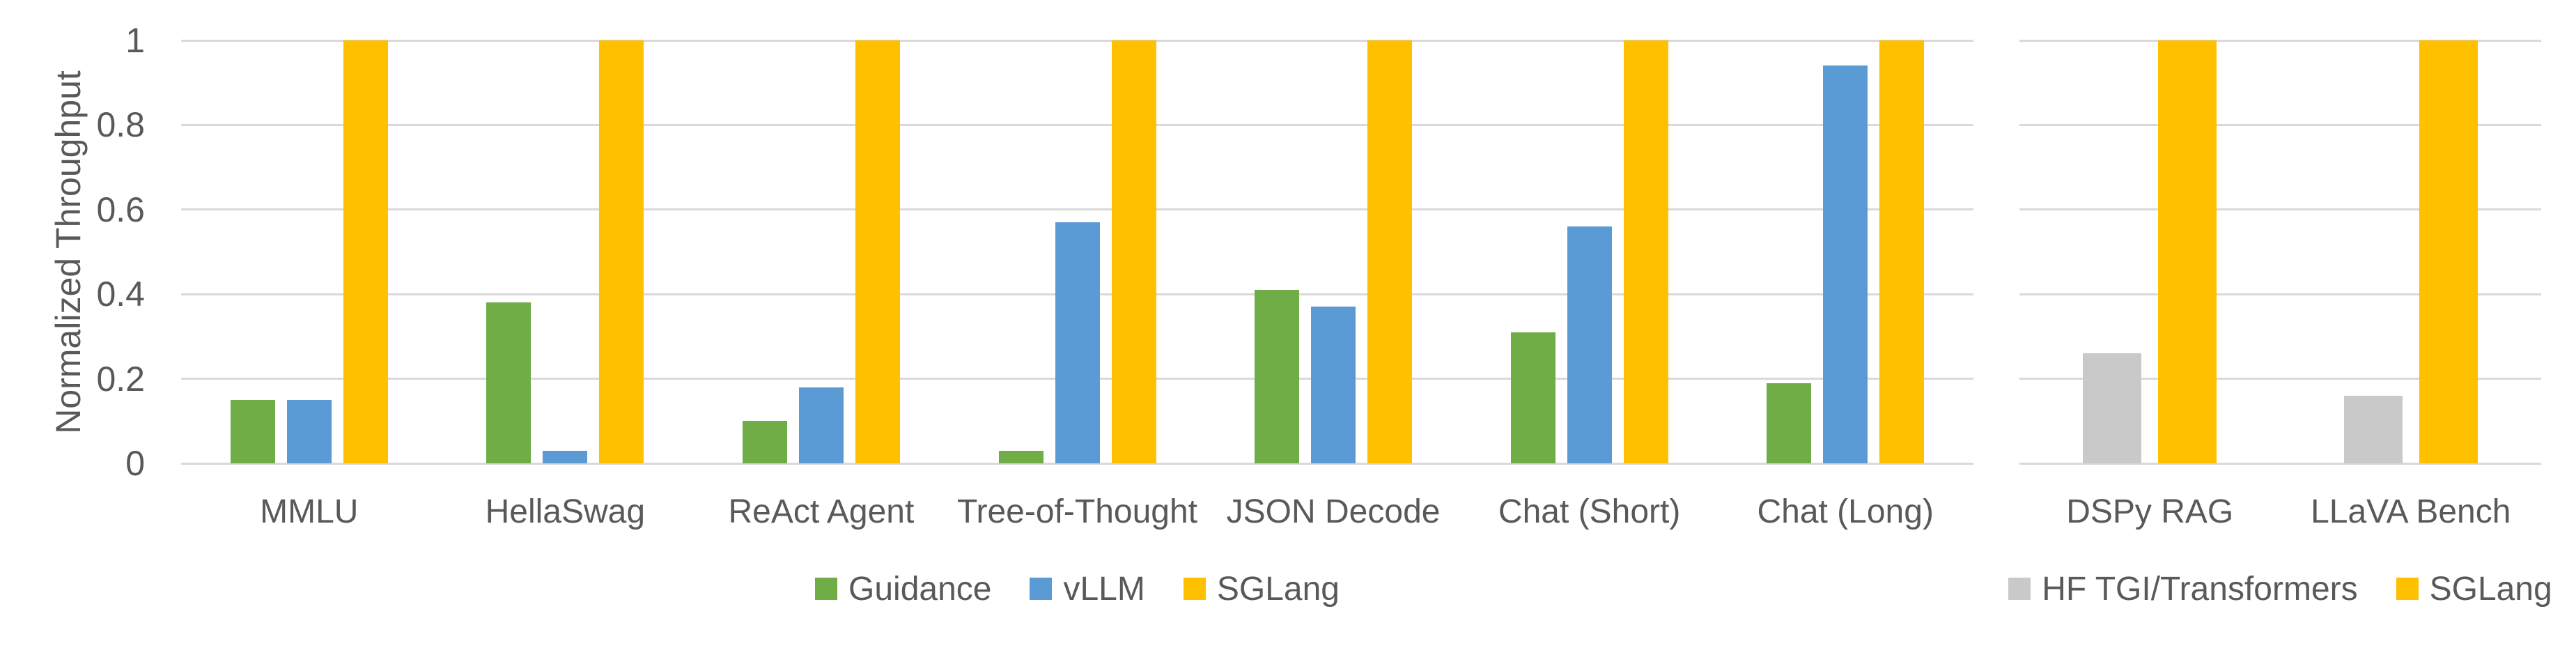 This screenshot has height=648, width=2576. I want to click on bar-guidance-json-decode, so click(1277, 376).